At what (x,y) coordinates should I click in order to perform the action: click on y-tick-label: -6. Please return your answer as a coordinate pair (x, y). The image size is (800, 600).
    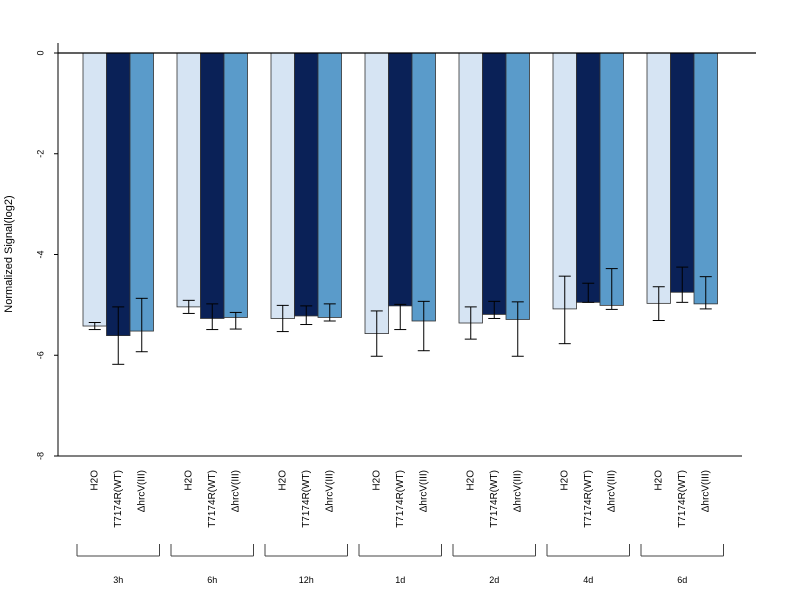
    Looking at the image, I should click on (40, 355).